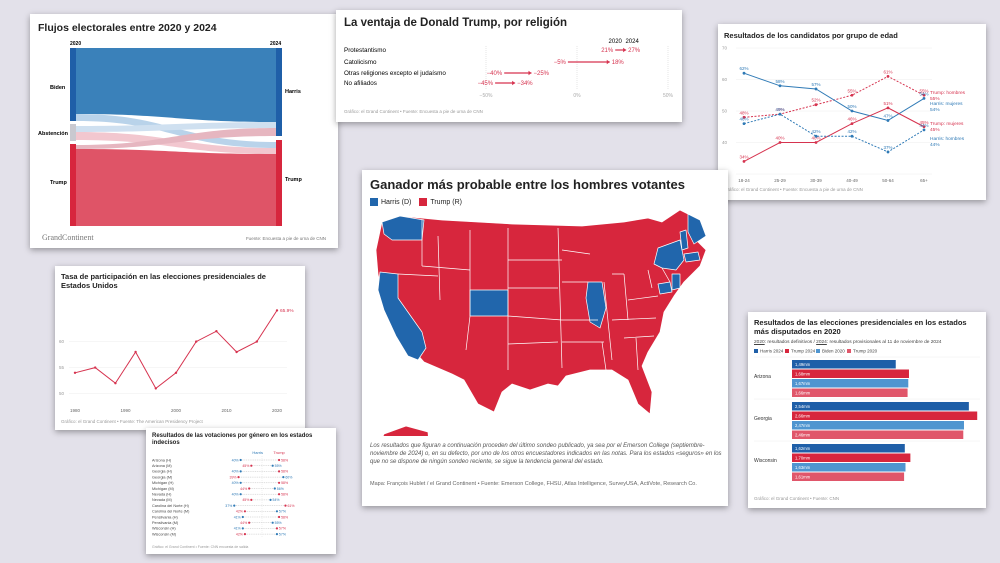 The height and width of the screenshot is (563, 1000). Describe the element at coordinates (163, 483) in the screenshot. I see `gender-row-label: Michigan (H)` at that location.